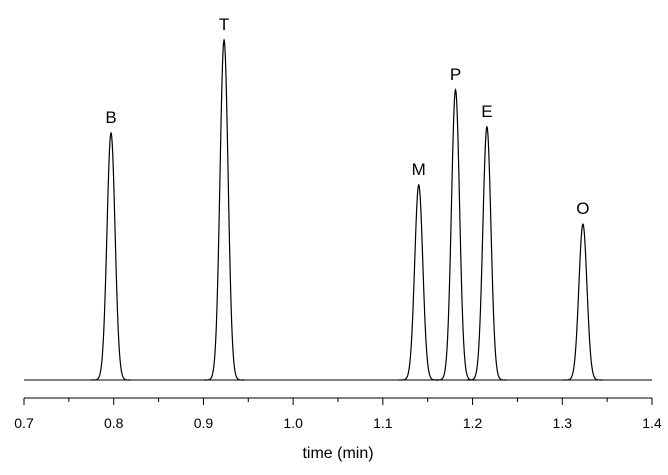 The height and width of the screenshot is (475, 668). What do you see at coordinates (114, 423) in the screenshot?
I see `x-tick-label: 0.8` at bounding box center [114, 423].